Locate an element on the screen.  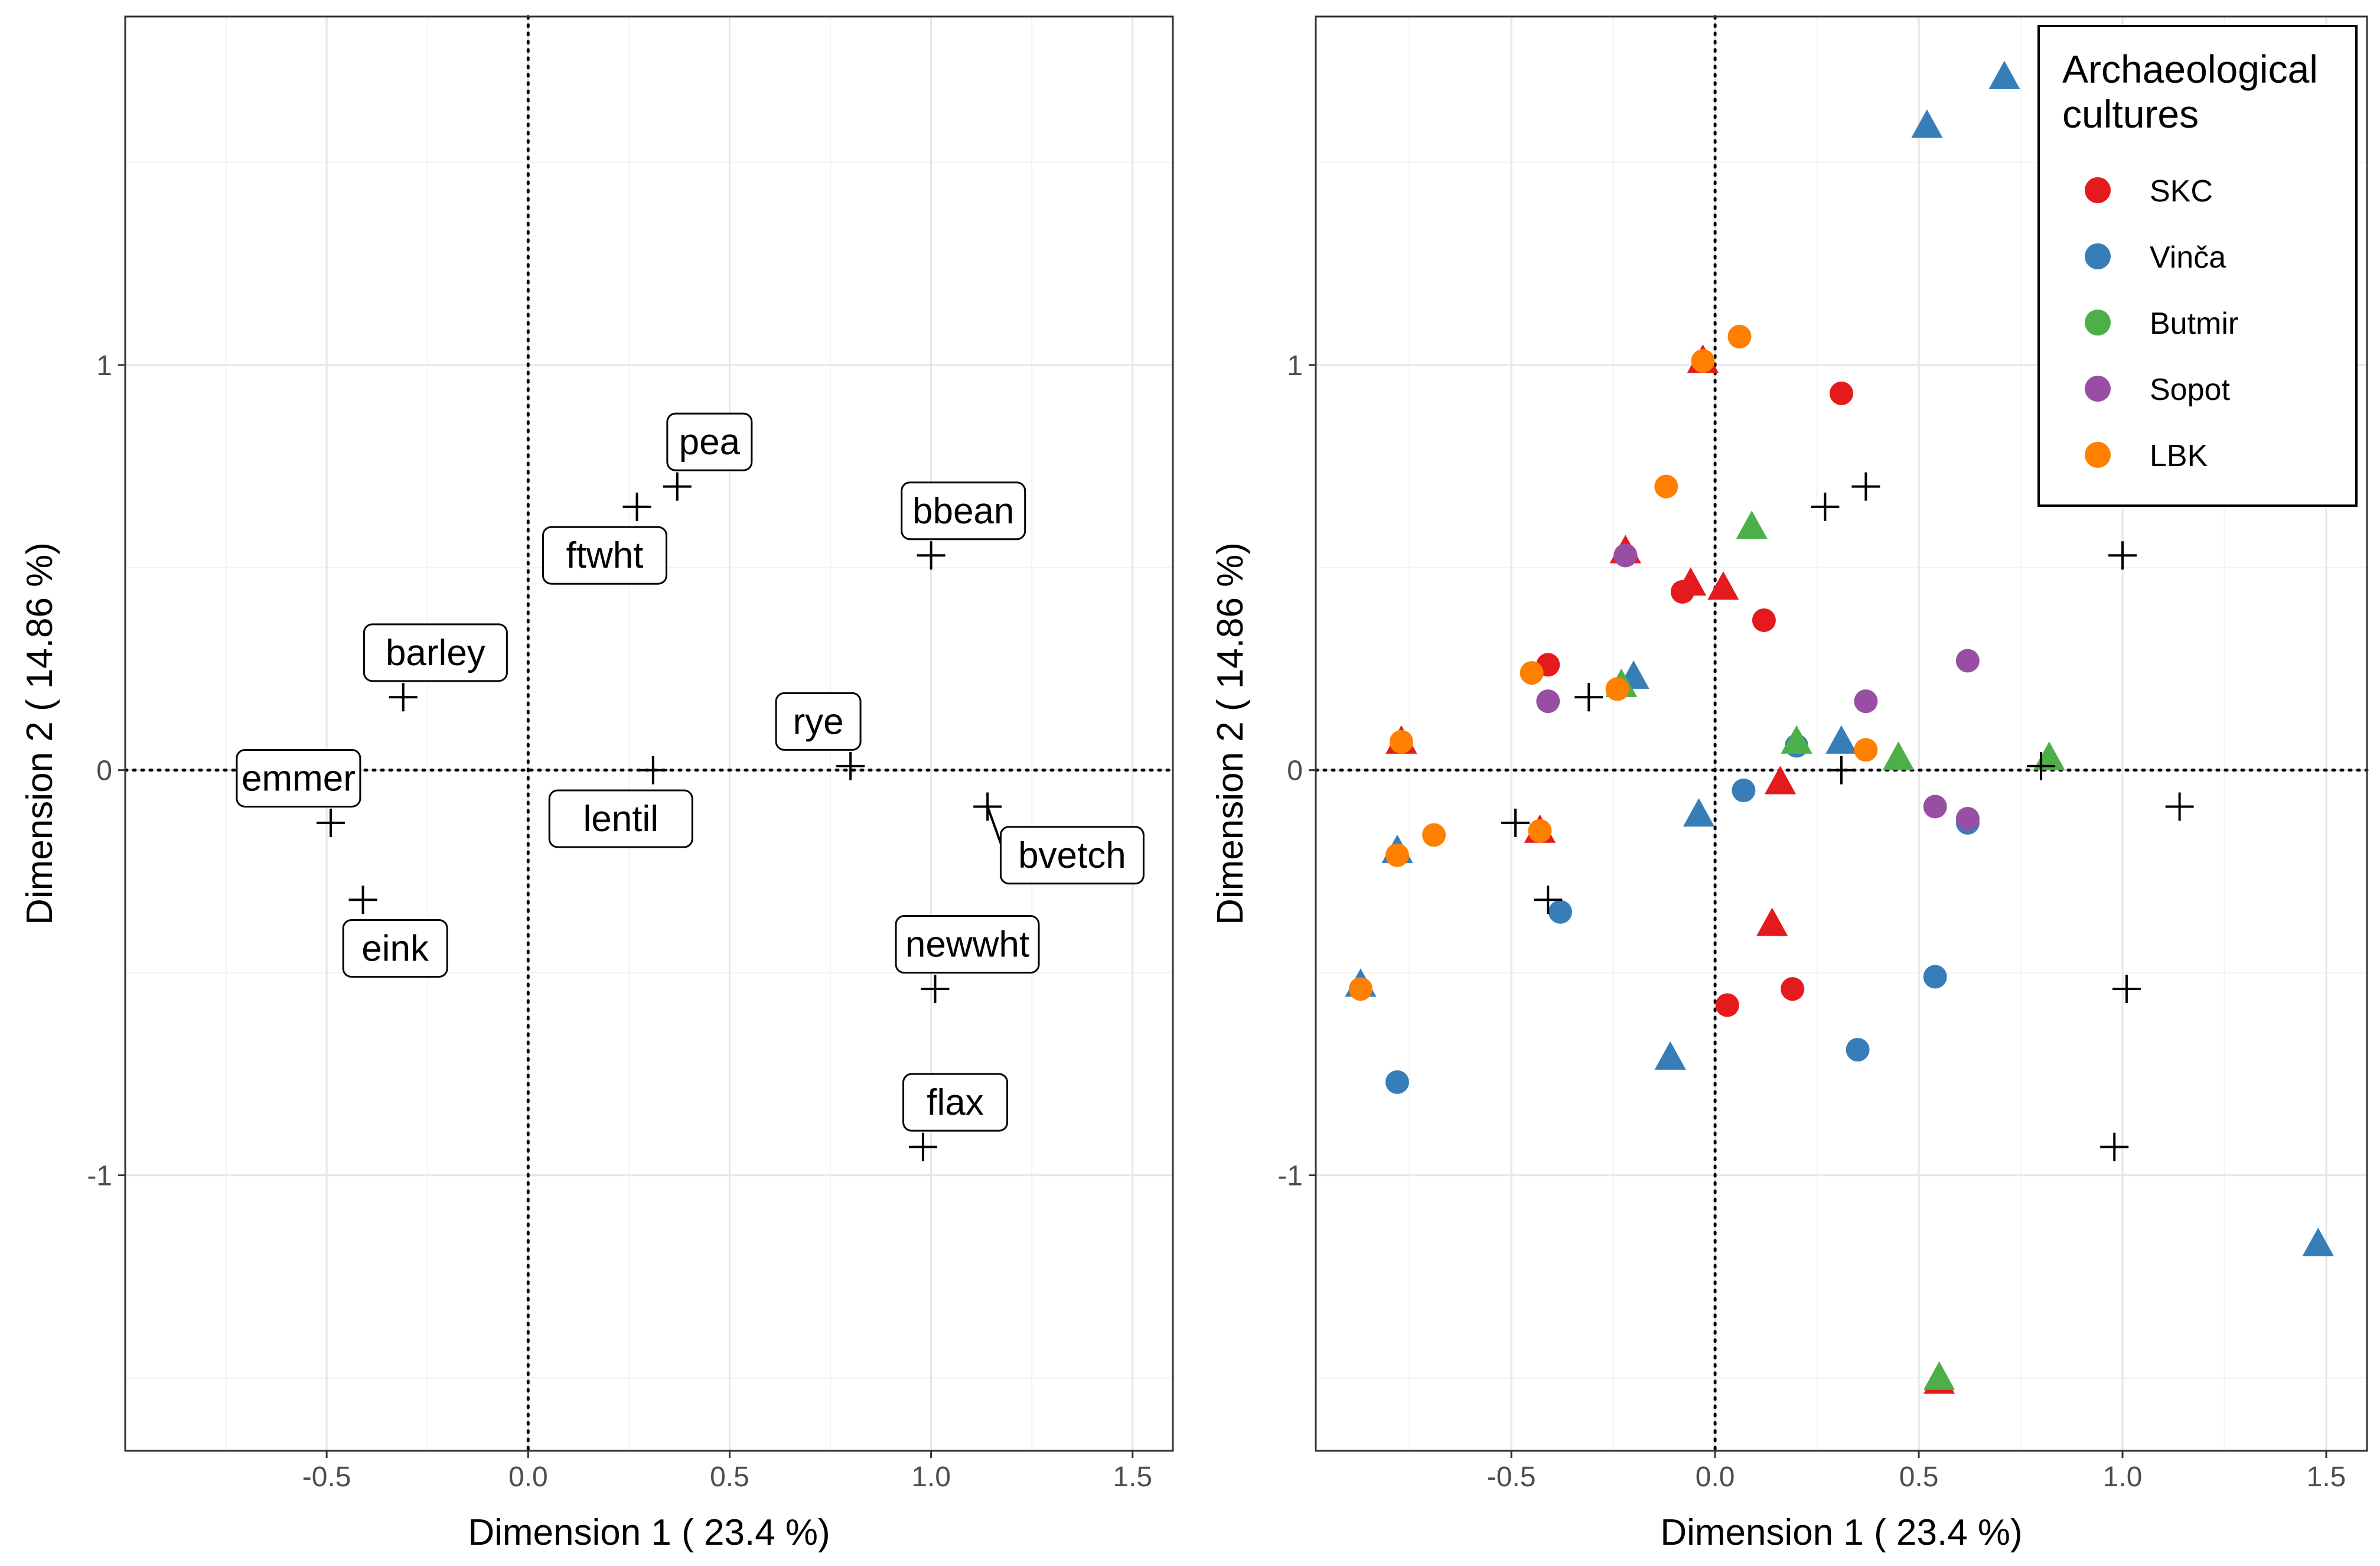
right-x-tick-label: 1.0 is located at coordinates (2123, 1477).